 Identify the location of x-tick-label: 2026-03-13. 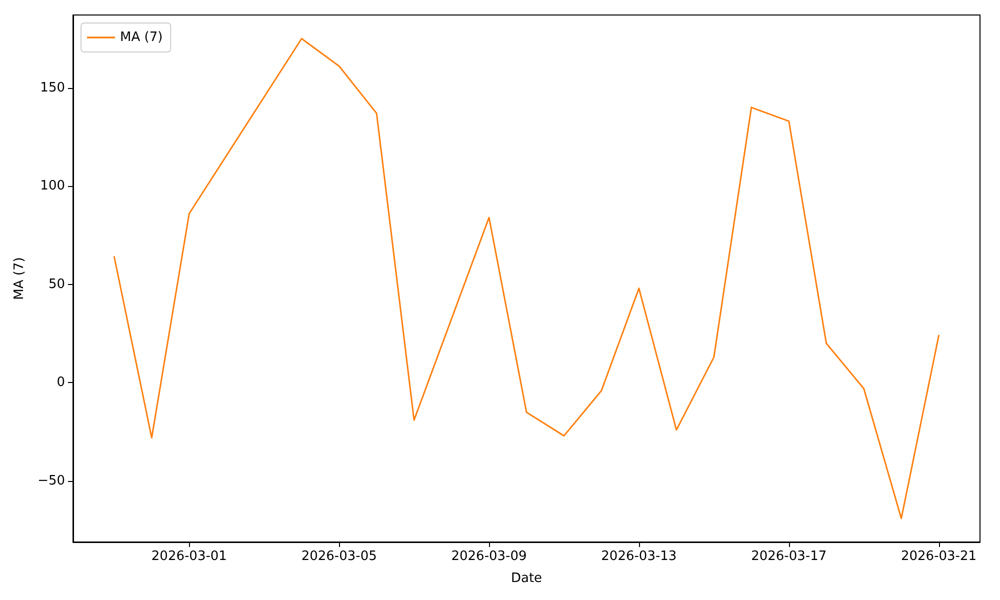
(639, 556).